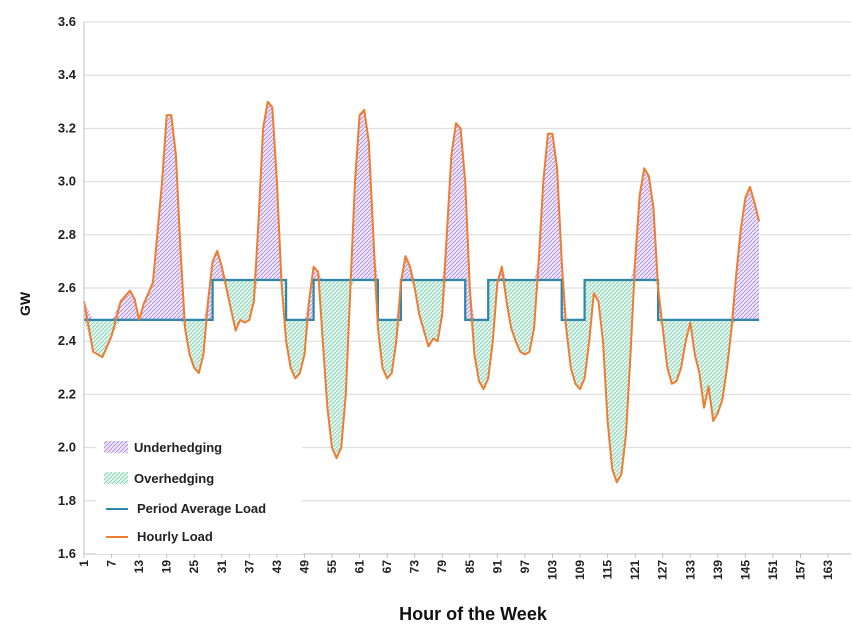 This screenshot has height=630, width=852. I want to click on y-tick-label: 3.4, so click(67, 74).